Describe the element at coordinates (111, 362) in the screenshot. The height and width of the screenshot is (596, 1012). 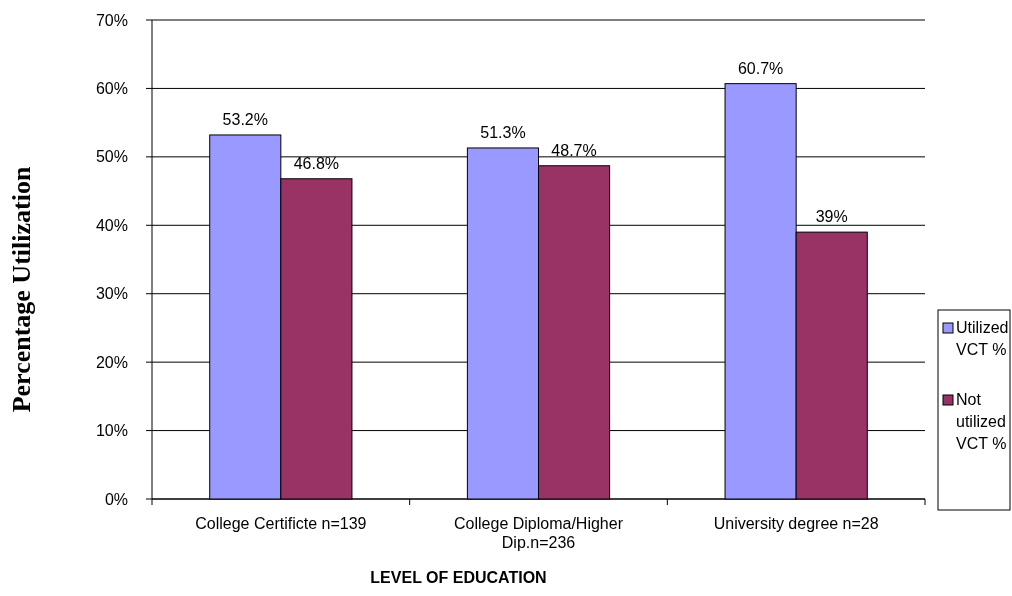
I see `y-tick-label: 20%` at that location.